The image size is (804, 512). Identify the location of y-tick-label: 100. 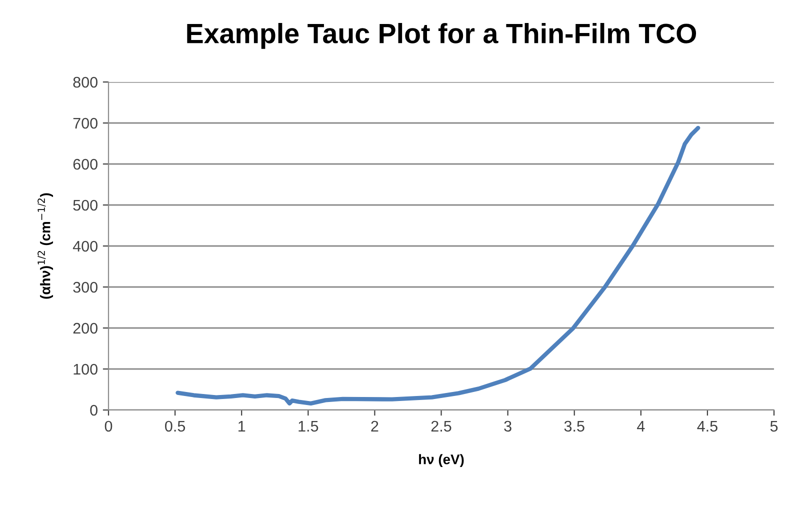
(86, 369).